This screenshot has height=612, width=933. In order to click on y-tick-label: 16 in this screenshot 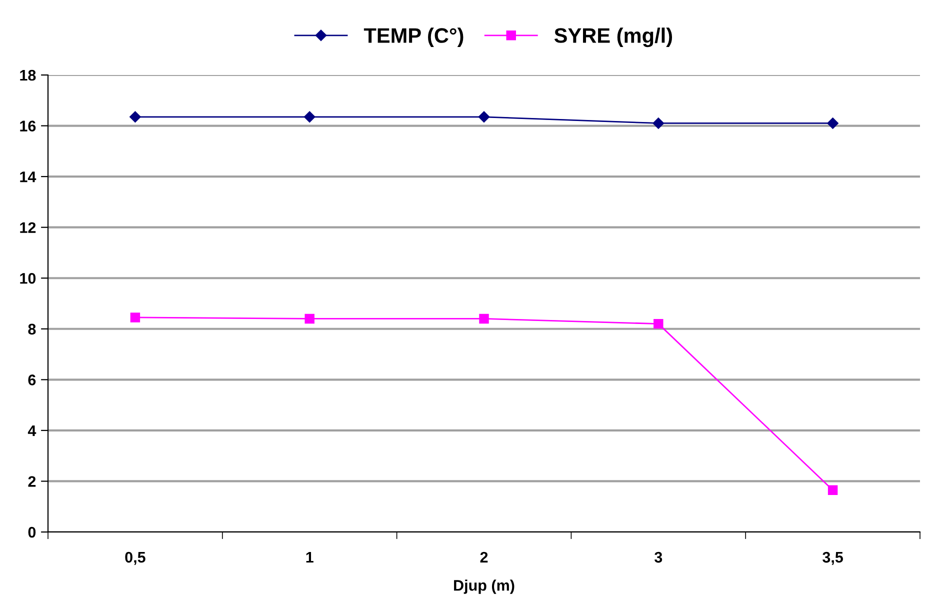, I will do `click(28, 126)`.